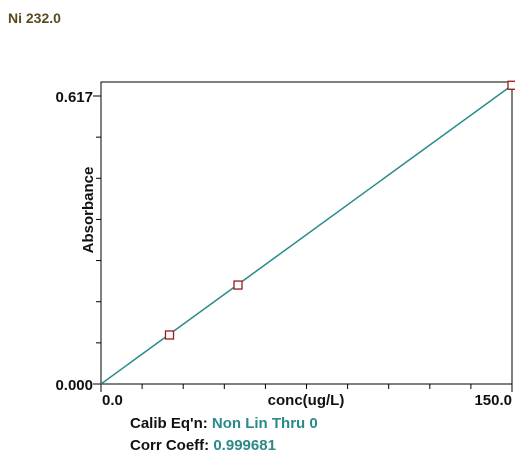  Describe the element at coordinates (34, 18) in the screenshot. I see `chart-title: Ni 232.0` at that location.